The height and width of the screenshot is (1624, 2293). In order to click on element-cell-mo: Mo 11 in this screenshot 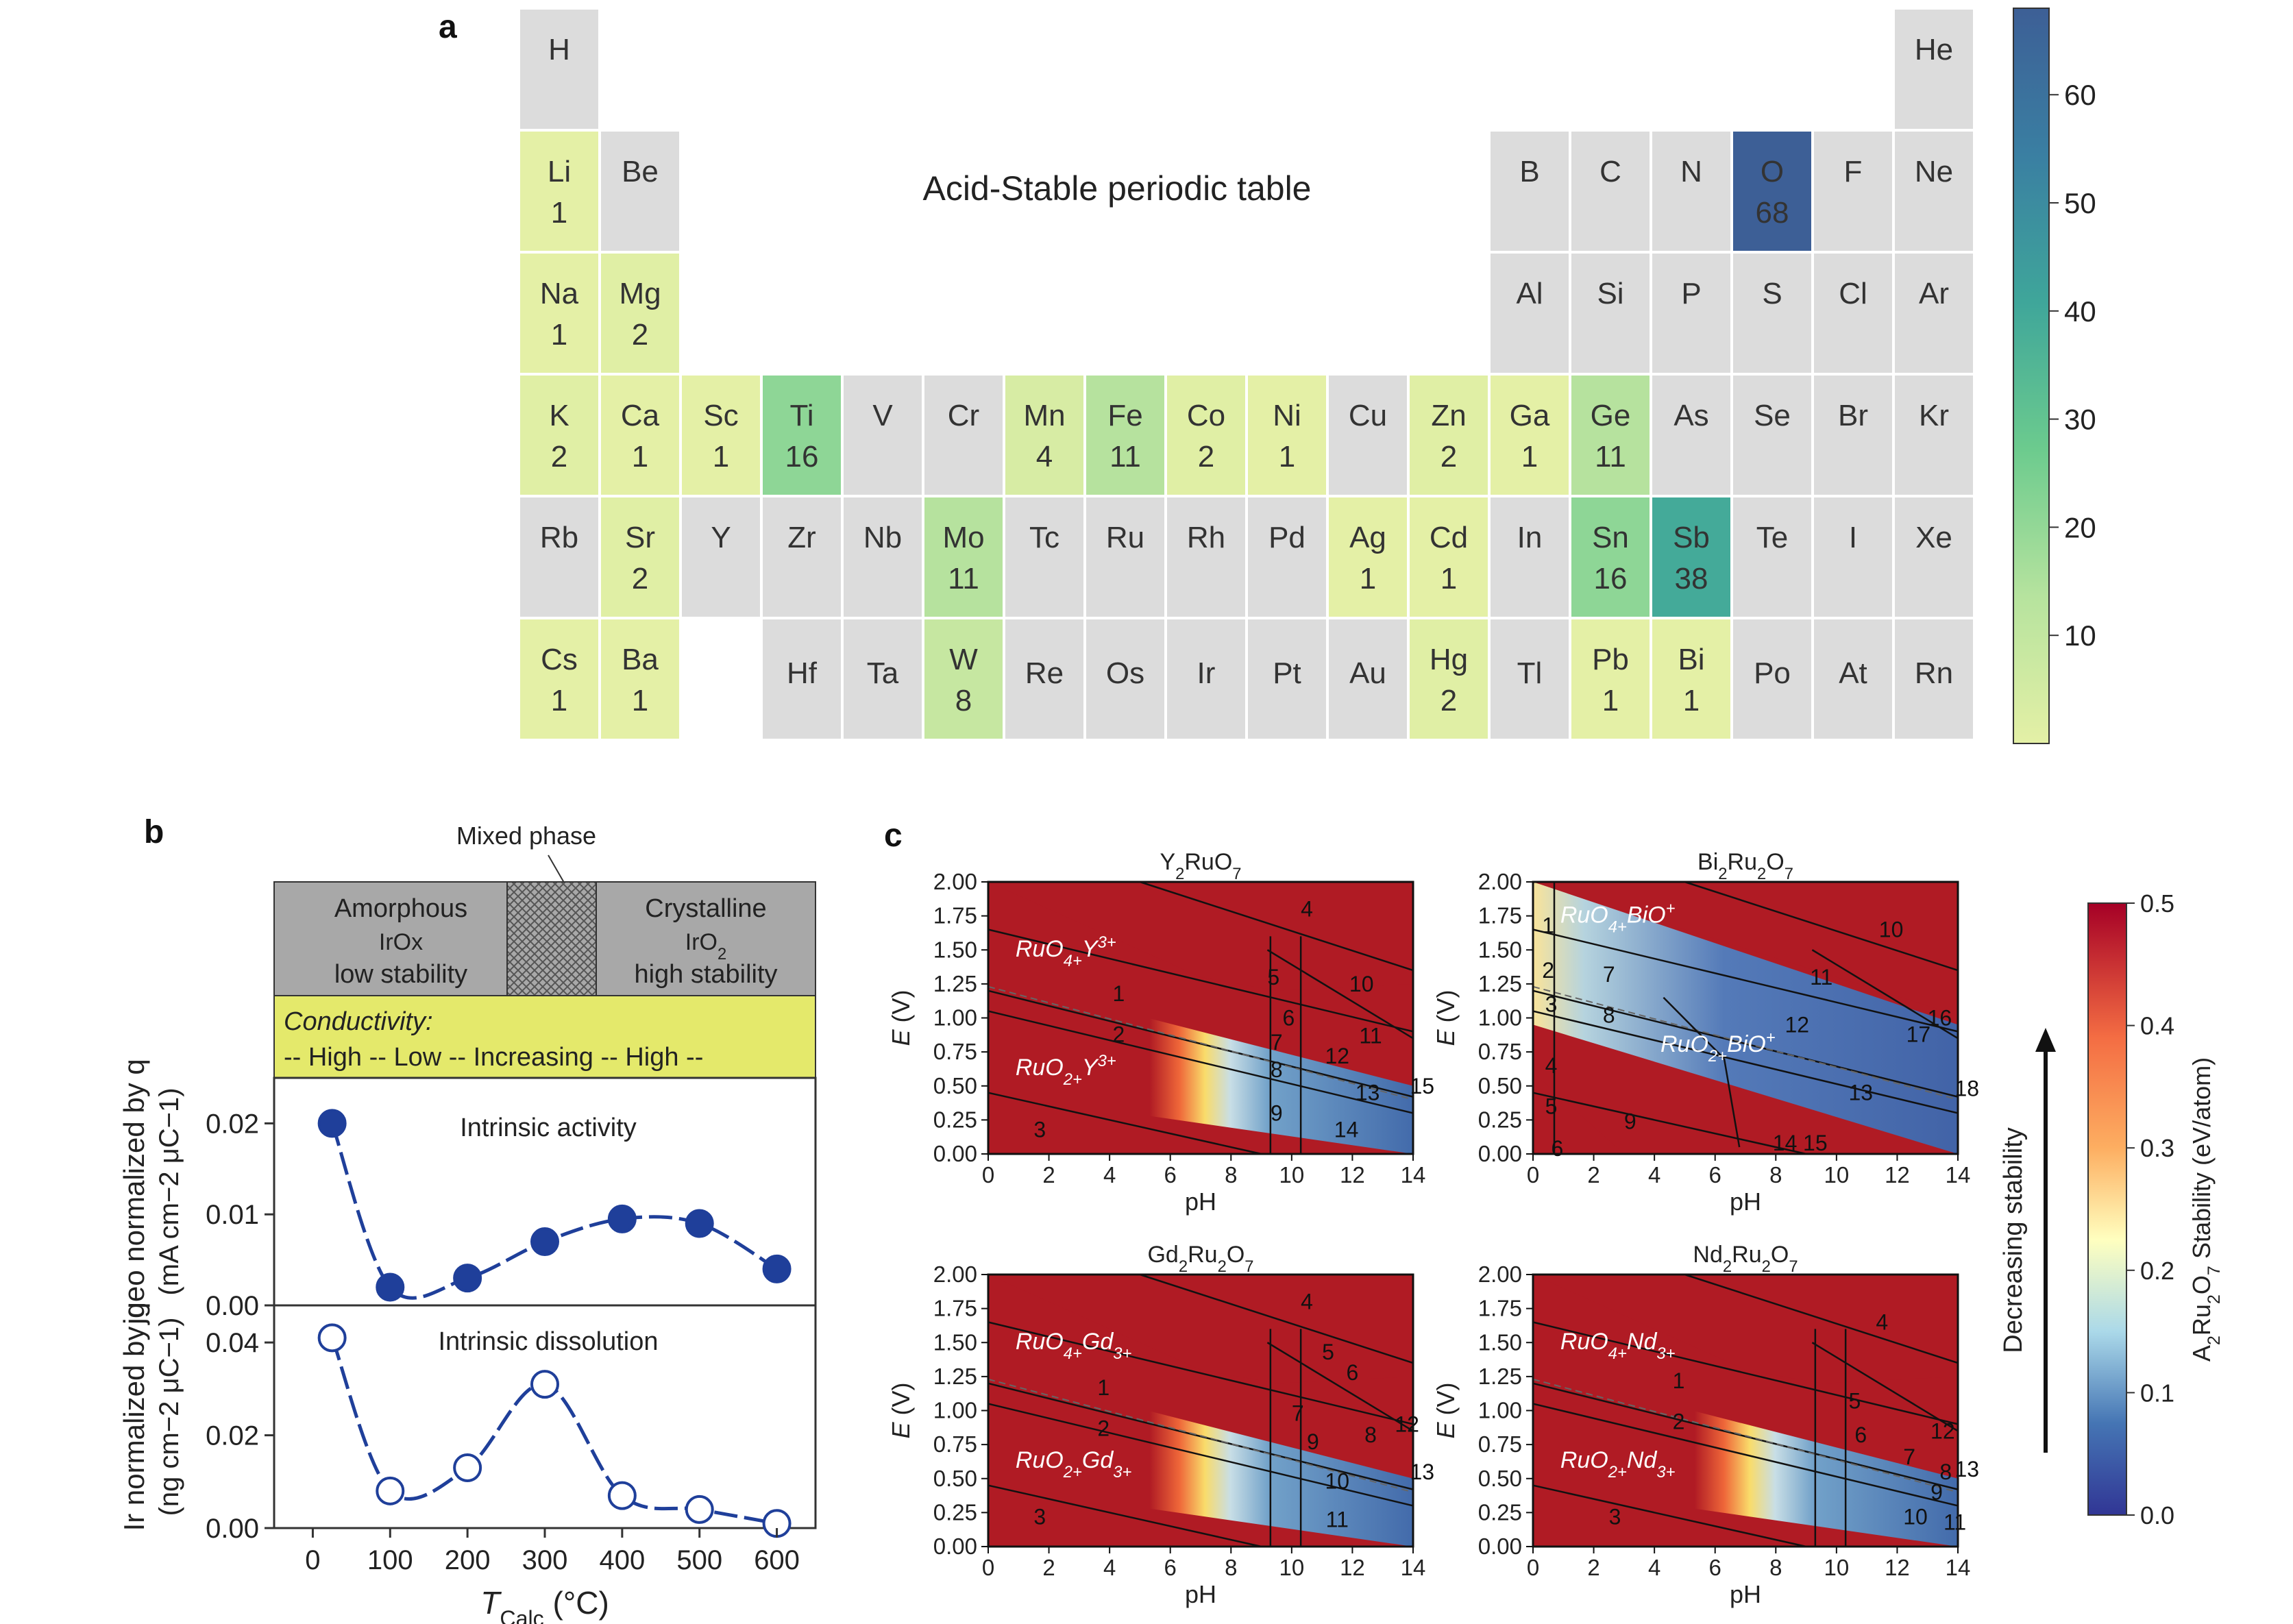, I will do `click(963, 557)`.